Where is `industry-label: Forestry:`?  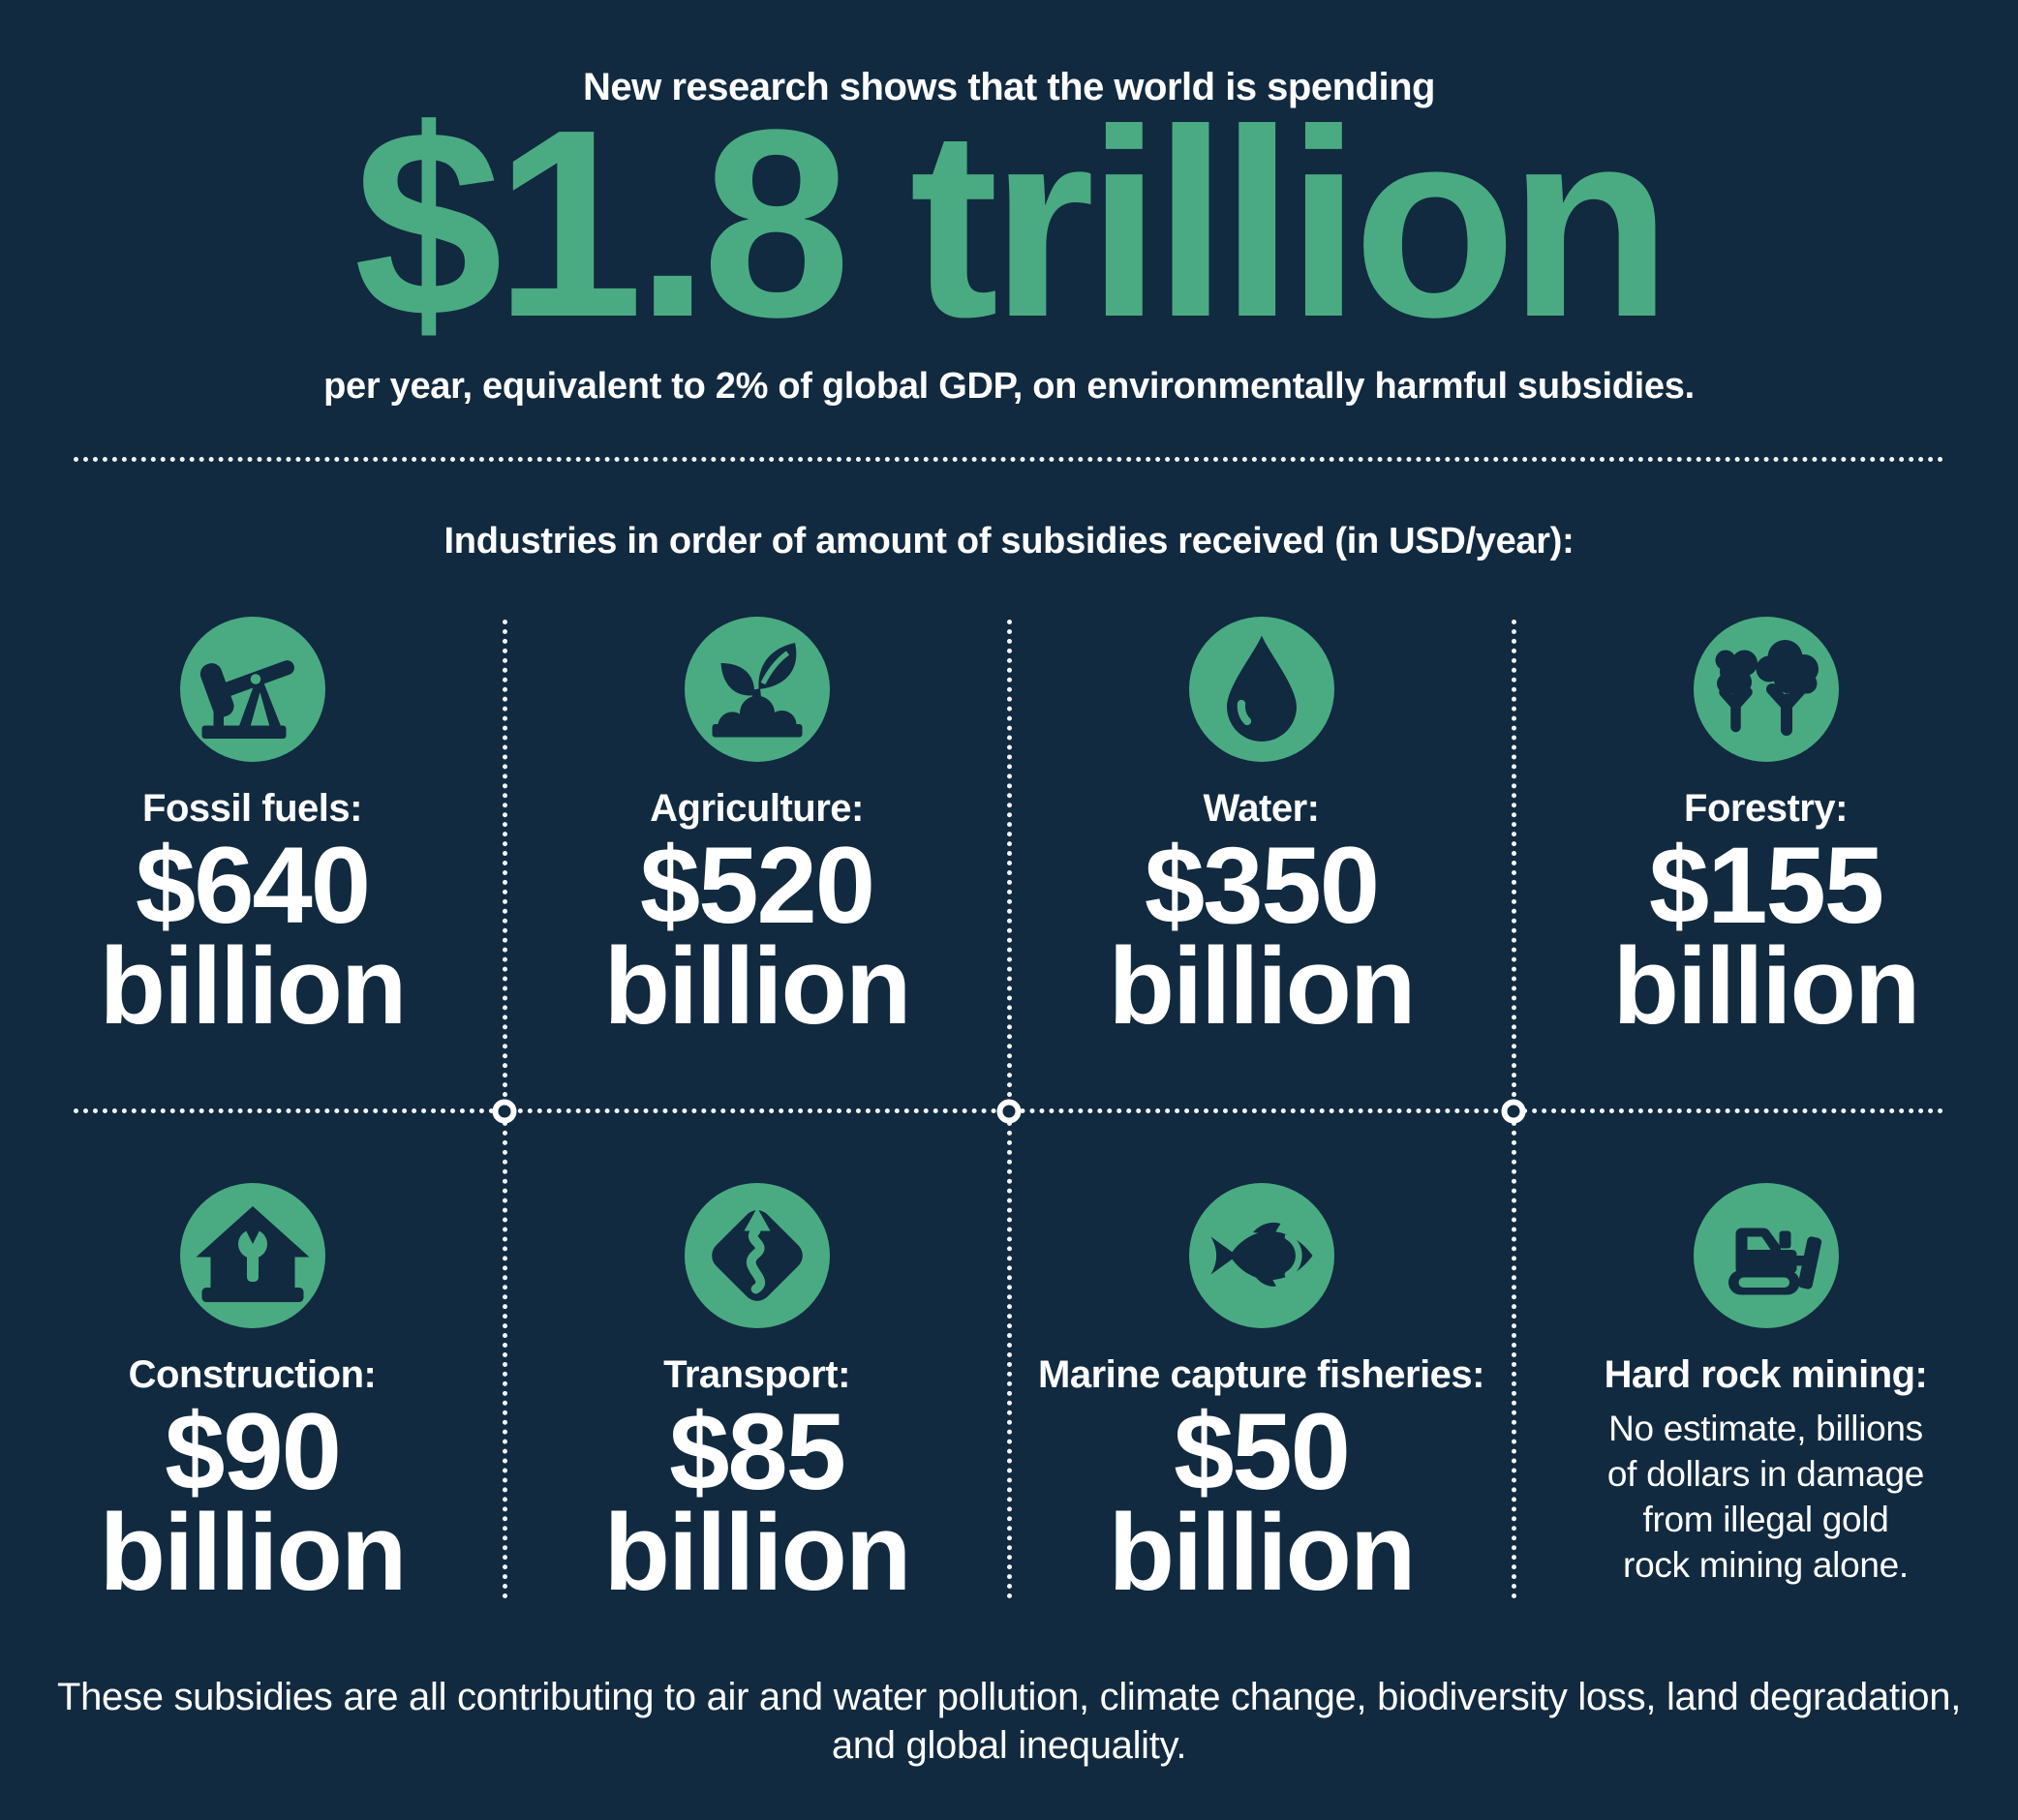 industry-label: Forestry: is located at coordinates (1766, 808).